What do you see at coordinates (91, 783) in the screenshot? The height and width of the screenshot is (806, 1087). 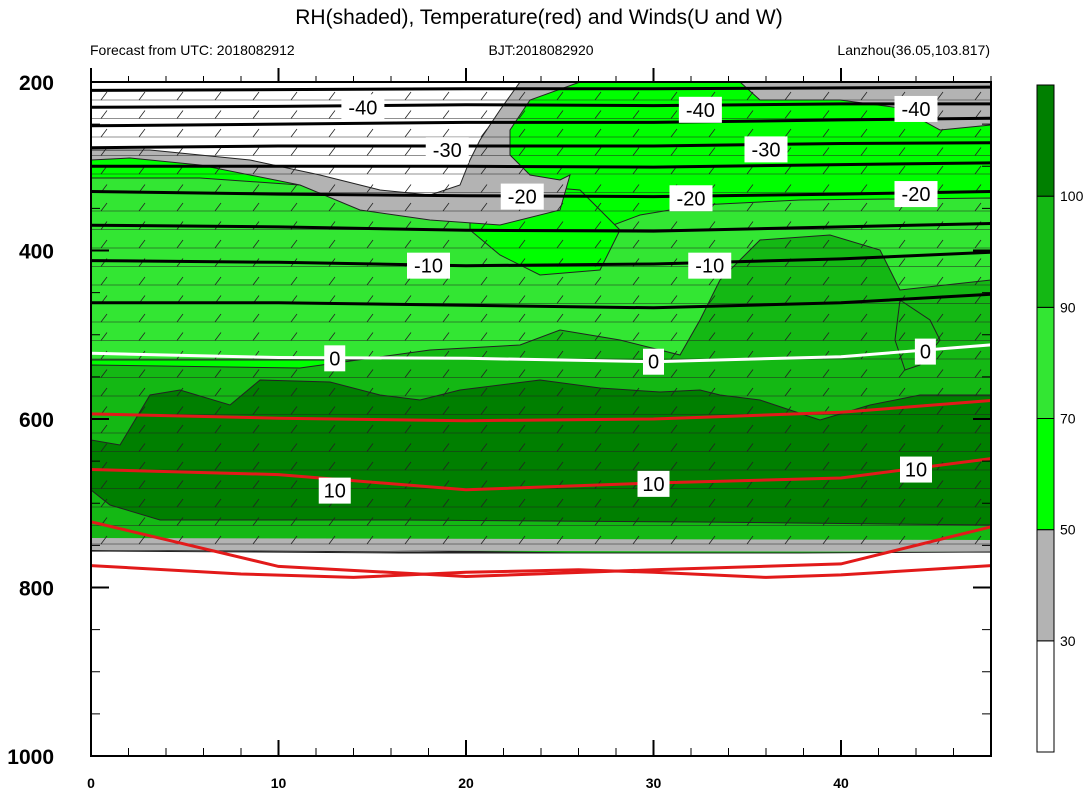 I see `x-tick-label: 0` at bounding box center [91, 783].